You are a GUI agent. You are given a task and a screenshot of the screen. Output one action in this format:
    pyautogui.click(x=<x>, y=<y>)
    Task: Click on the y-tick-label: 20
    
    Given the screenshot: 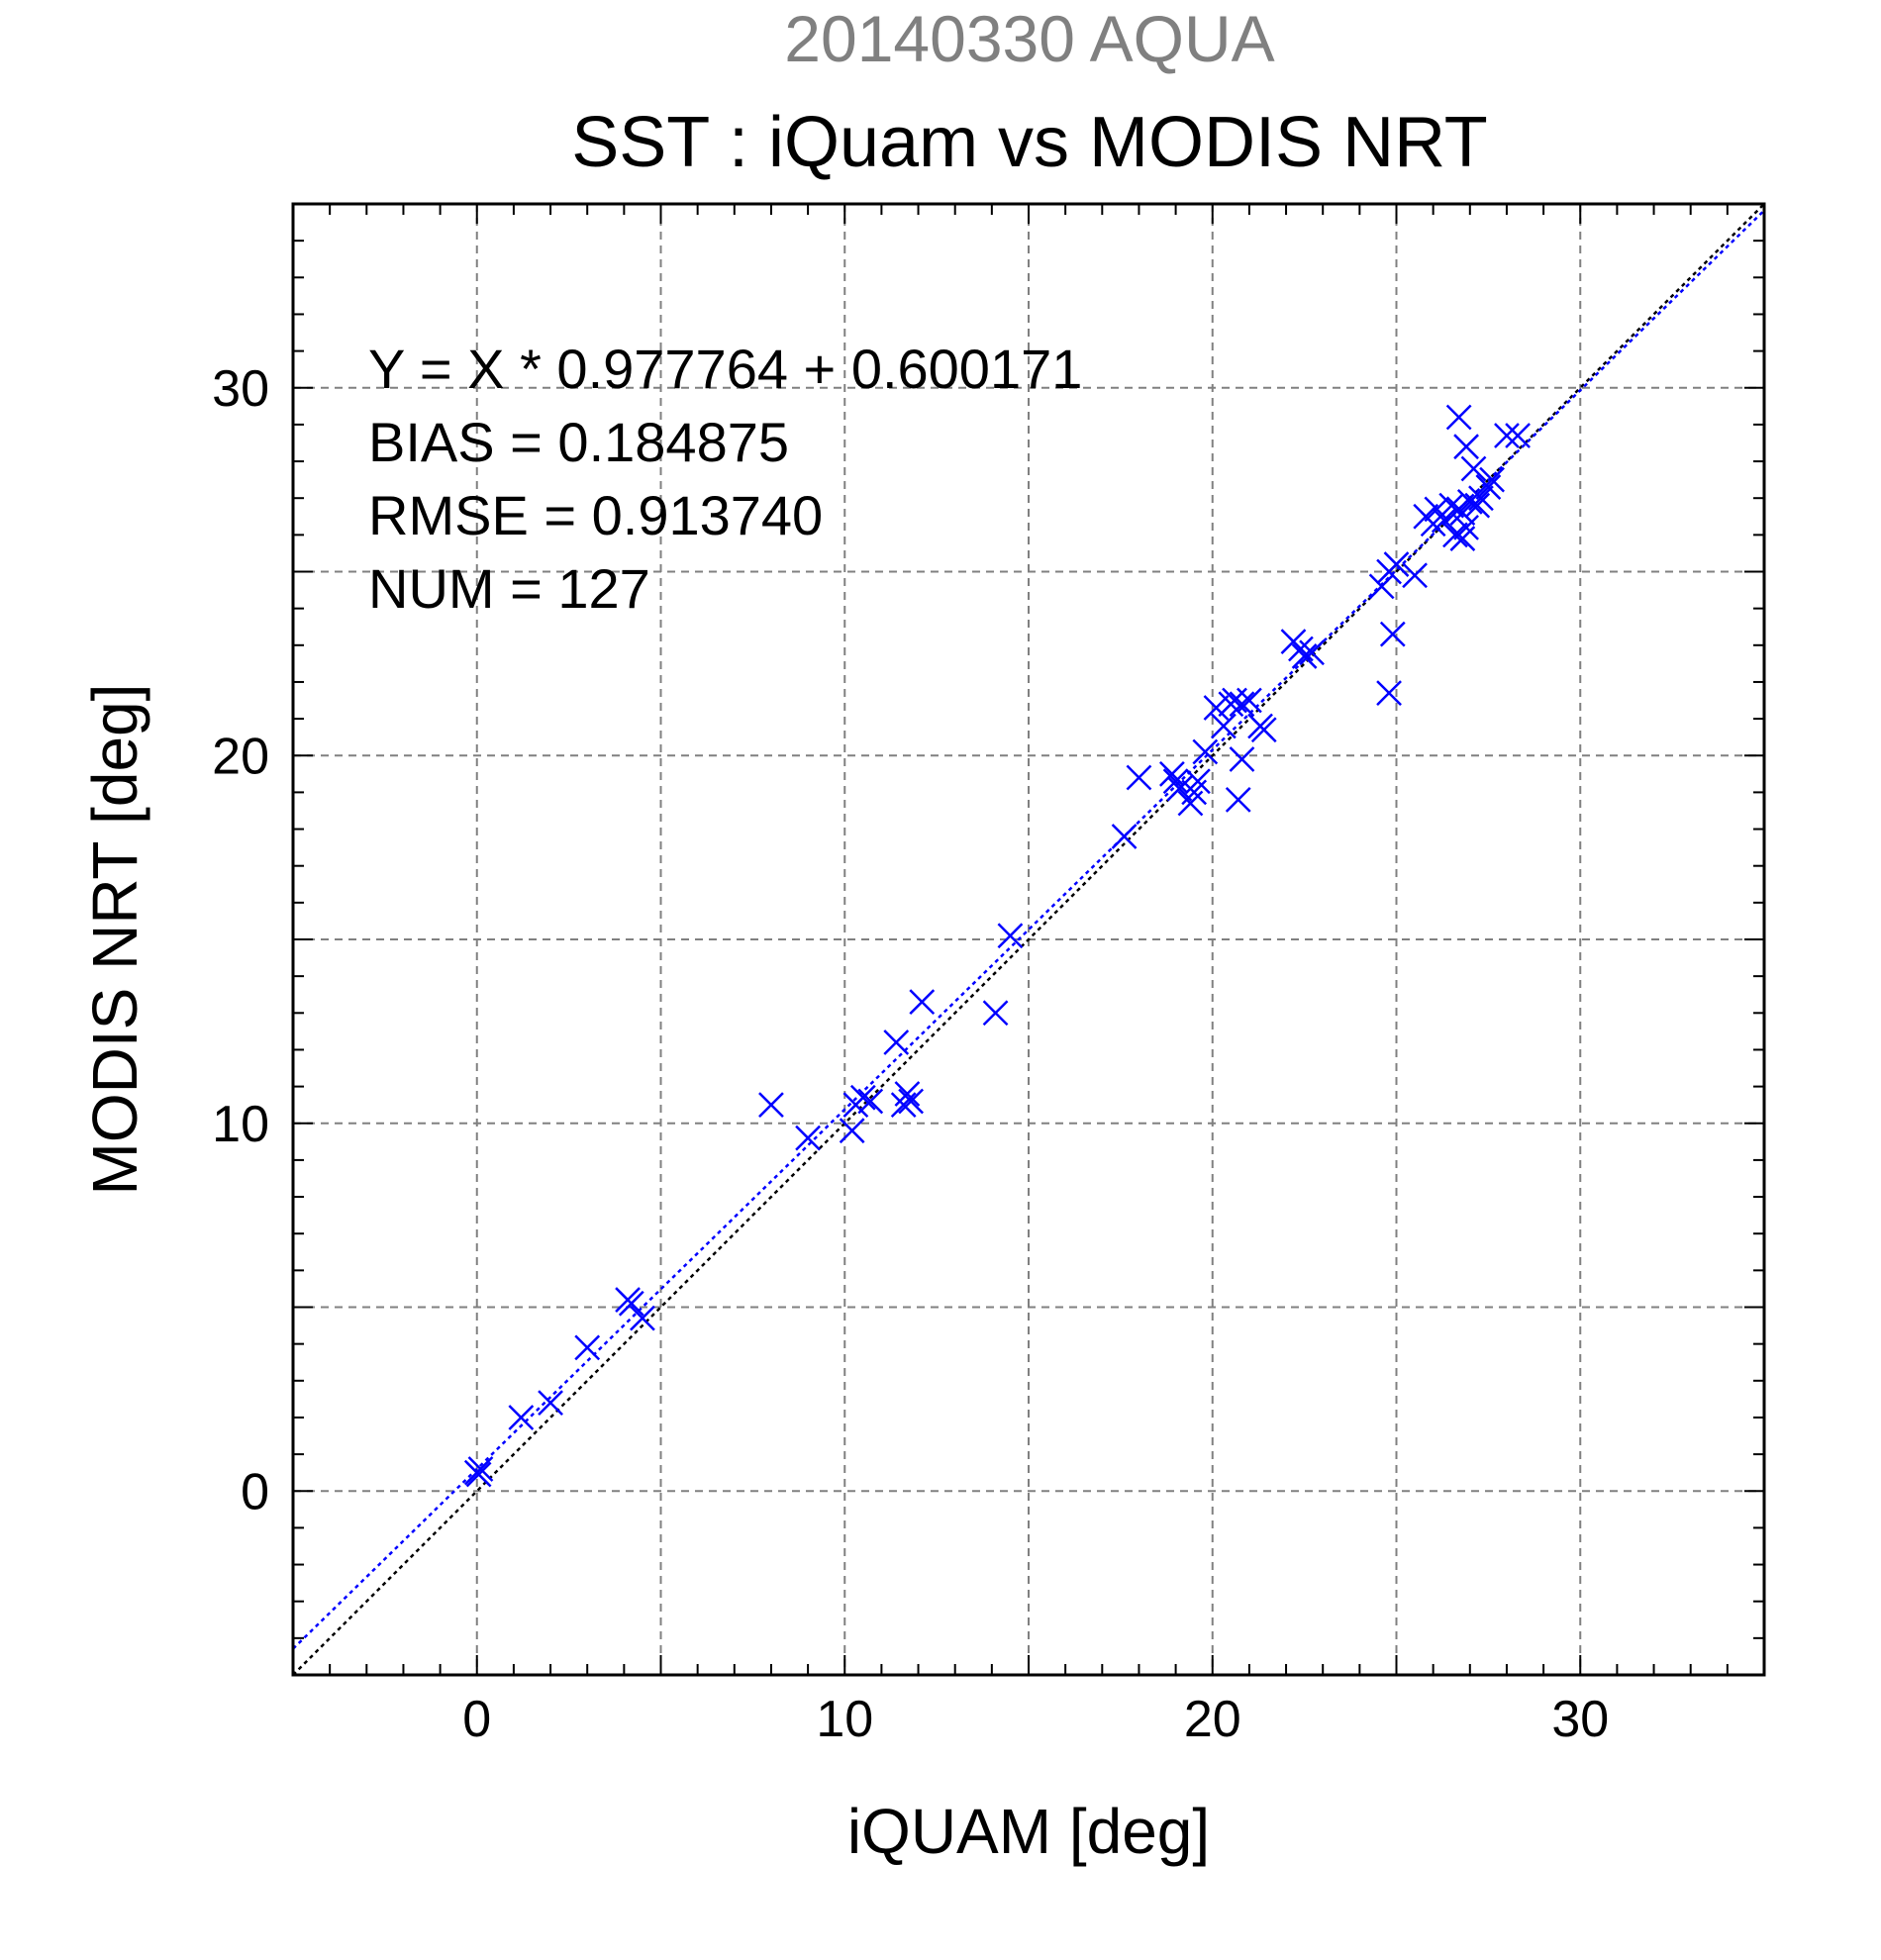 What is the action you would take?
    pyautogui.click(x=241, y=756)
    